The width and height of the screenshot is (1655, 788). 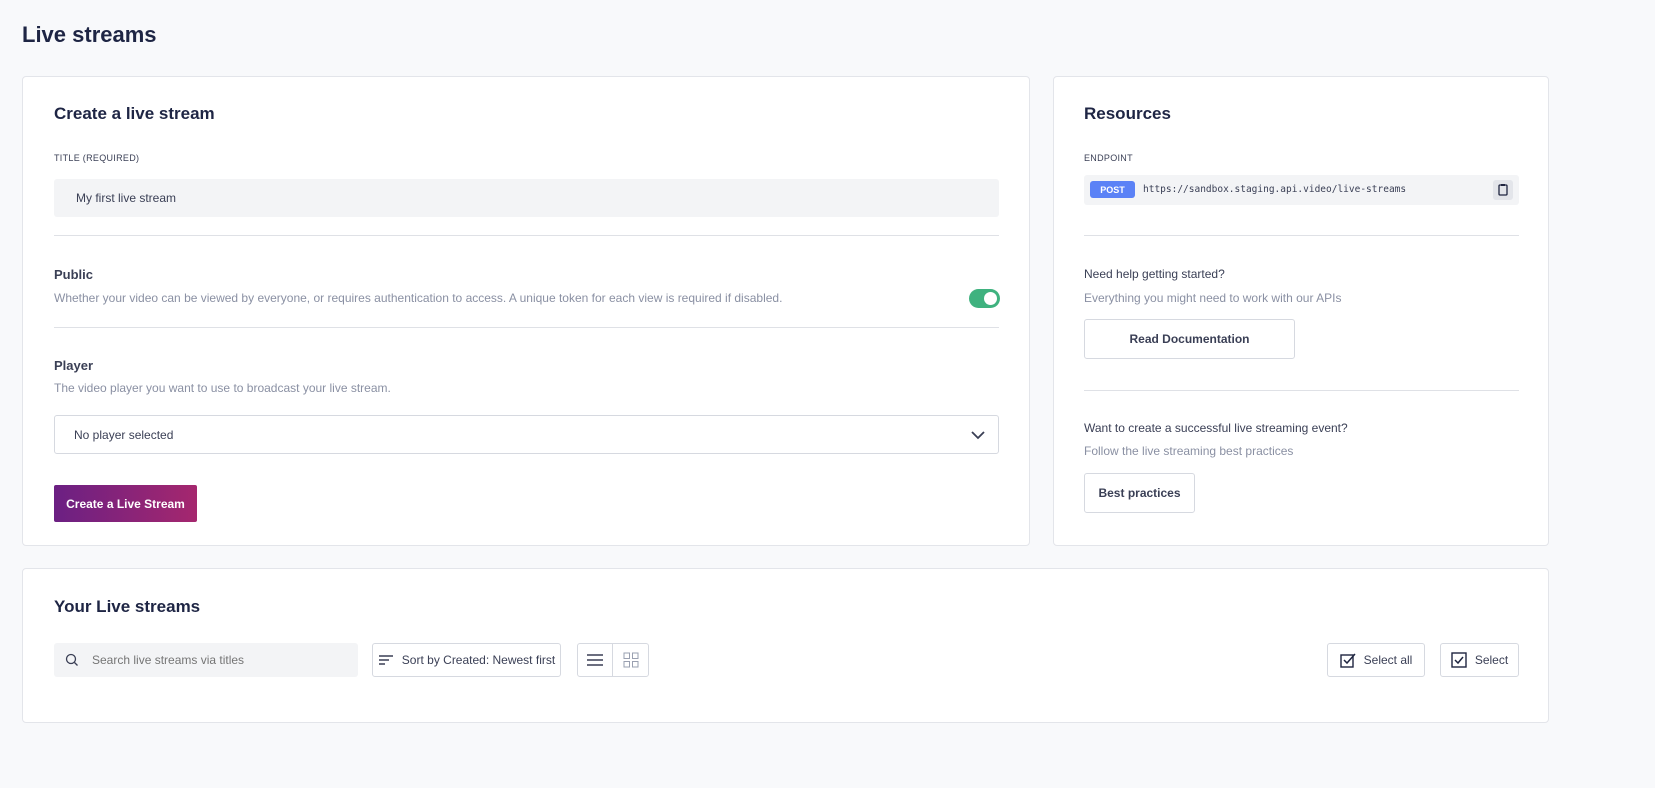 I want to click on title-input, so click(x=526, y=198).